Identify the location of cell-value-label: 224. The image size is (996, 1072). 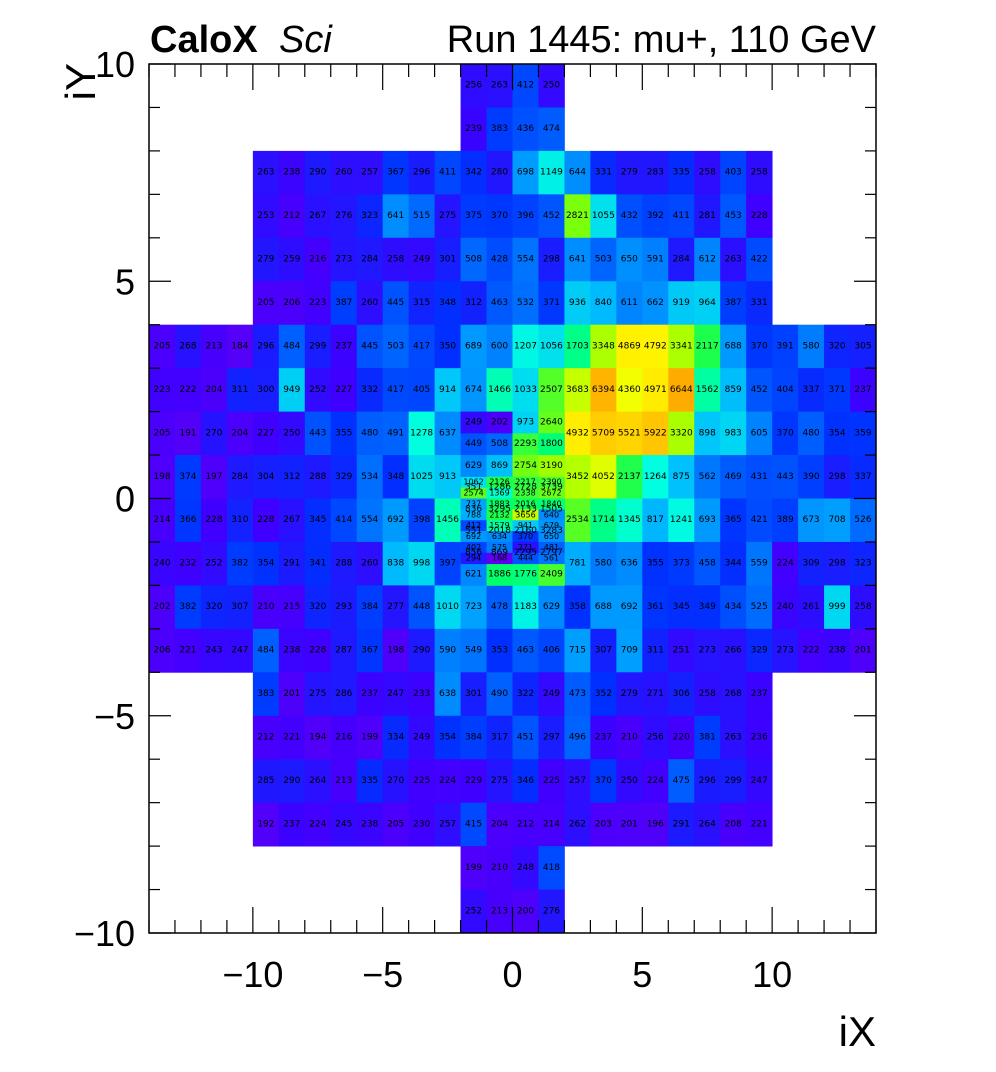
(447, 781).